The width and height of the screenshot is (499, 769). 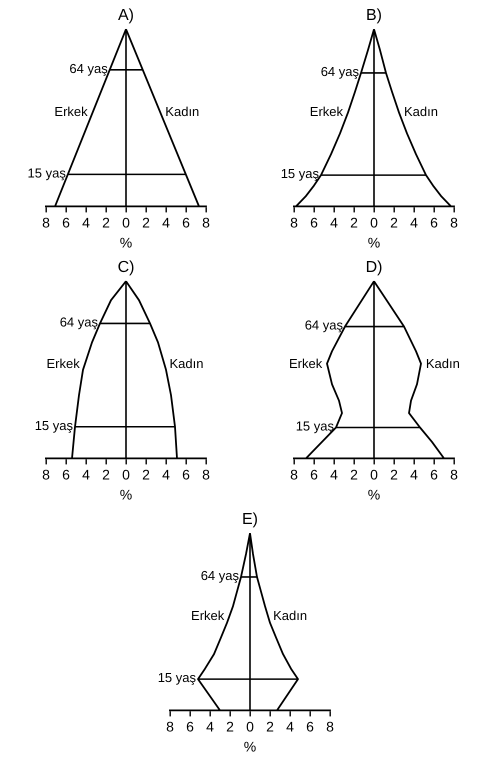 I want to click on chart-title: E), so click(x=250, y=519).